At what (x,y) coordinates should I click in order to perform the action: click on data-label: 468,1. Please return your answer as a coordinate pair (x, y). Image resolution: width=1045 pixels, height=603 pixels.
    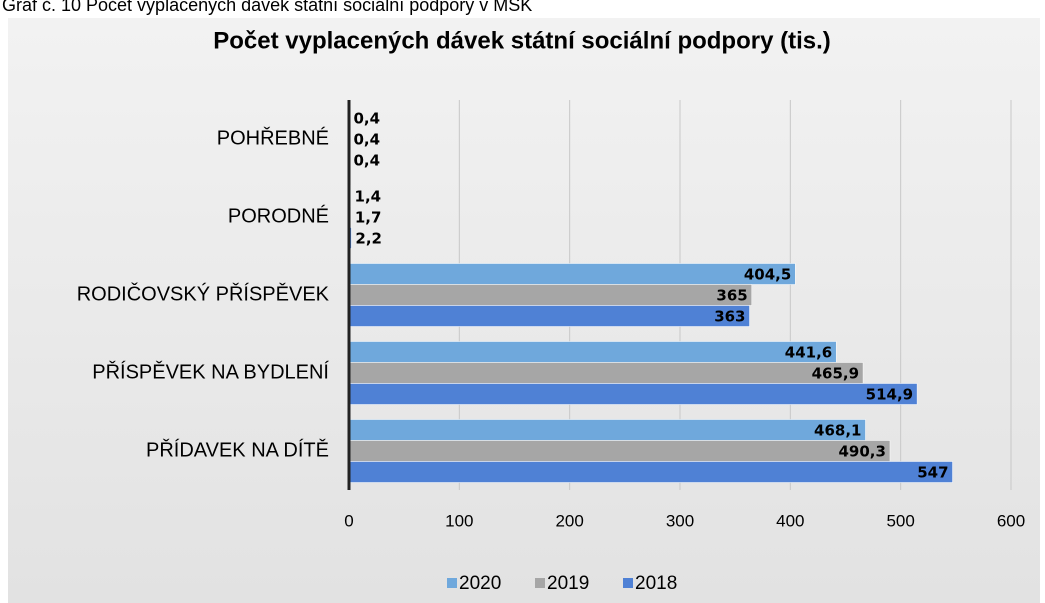
    Looking at the image, I should click on (837, 431).